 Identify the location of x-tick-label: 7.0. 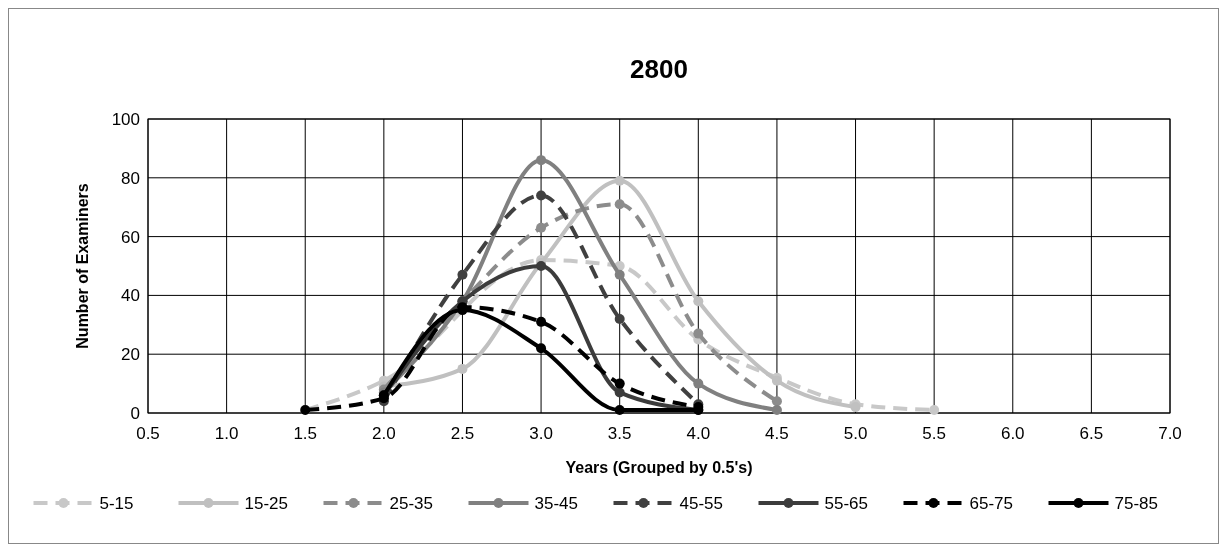
(1170, 433).